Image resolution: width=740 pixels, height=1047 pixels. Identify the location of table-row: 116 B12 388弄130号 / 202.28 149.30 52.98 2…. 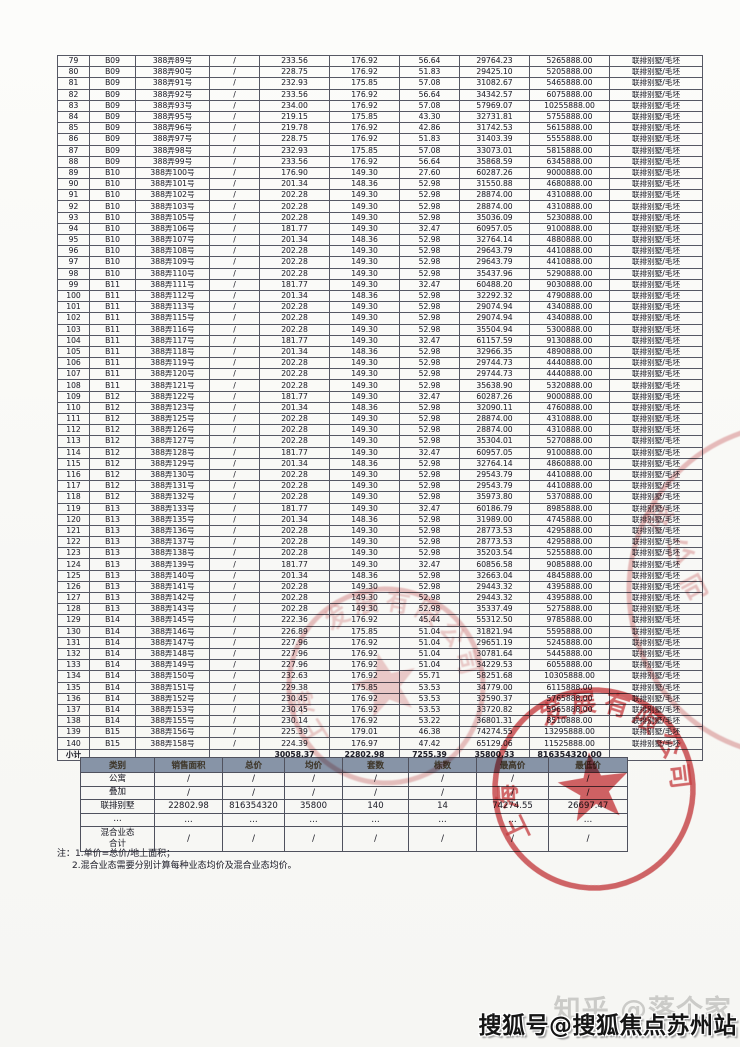
(380, 475).